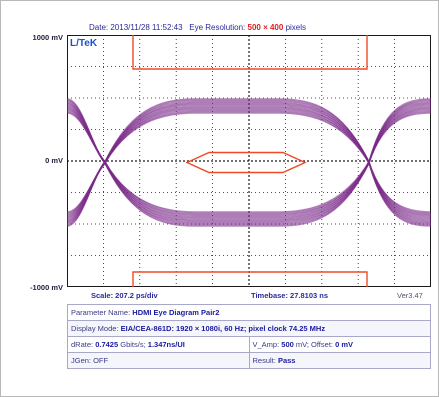  I want to click on parameter-name-cell: Parameter Name: HDMI Eye Diagram Pair2, so click(249, 312).